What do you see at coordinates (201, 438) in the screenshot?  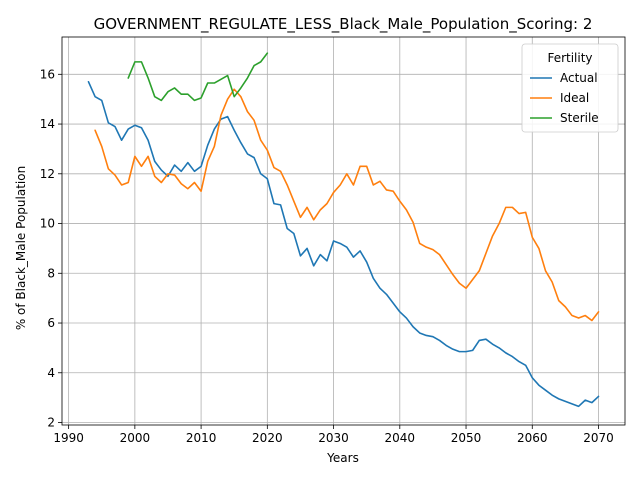 I see `x-tick-label: 2010` at bounding box center [201, 438].